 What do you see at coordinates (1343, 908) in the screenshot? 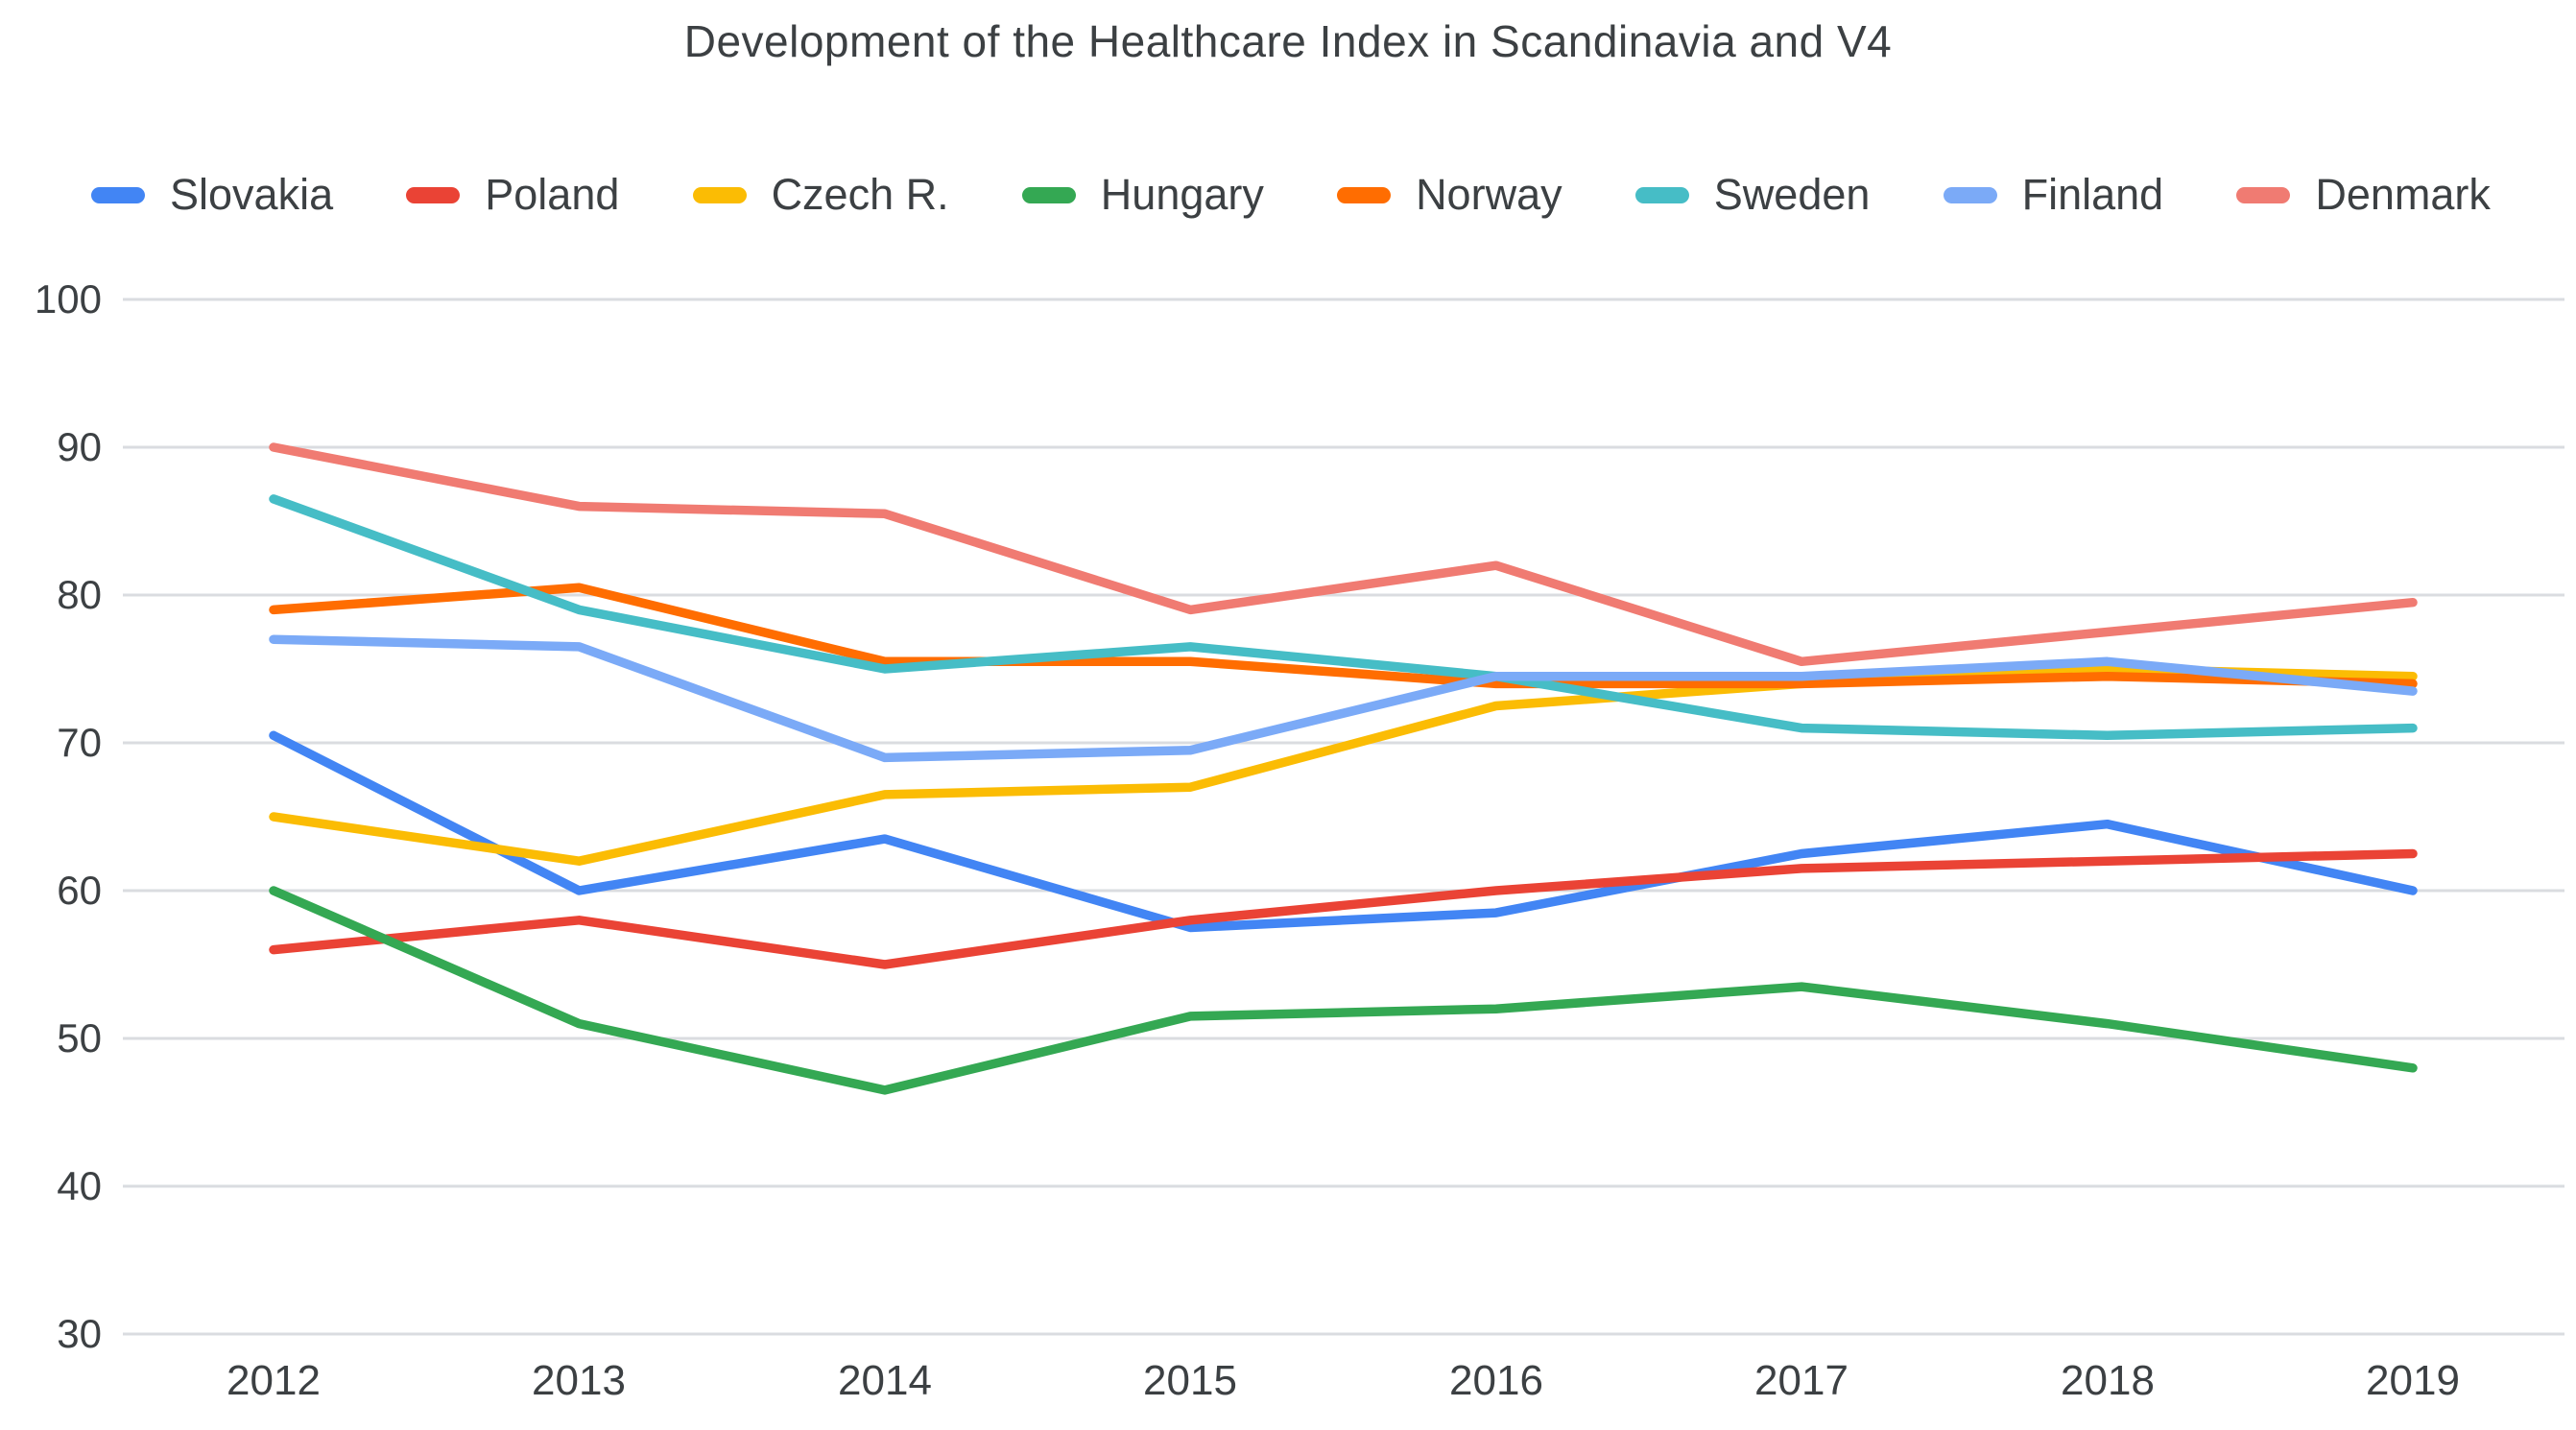
I see `series-line-poland` at bounding box center [1343, 908].